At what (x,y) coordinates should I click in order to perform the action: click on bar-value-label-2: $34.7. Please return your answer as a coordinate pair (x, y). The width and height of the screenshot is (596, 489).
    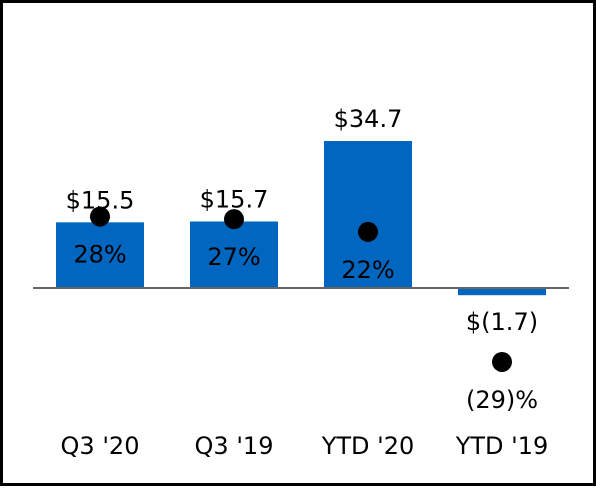
    Looking at the image, I should click on (368, 119).